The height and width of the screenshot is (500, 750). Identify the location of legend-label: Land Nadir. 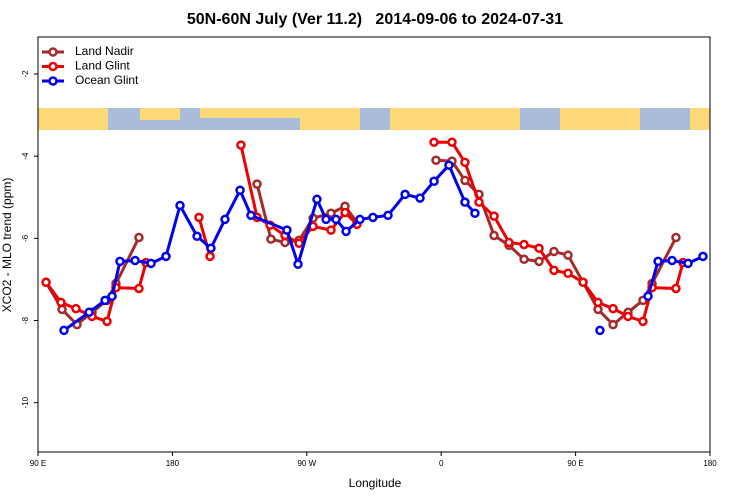
(104, 51).